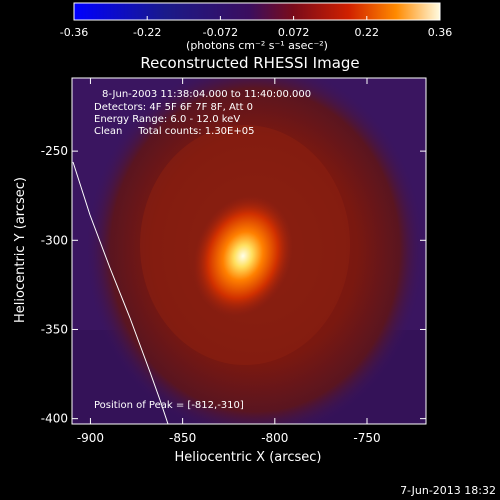 This screenshot has width=500, height=500. I want to click on plot-title: Reconstructed RHESSI Image, so click(249, 63).